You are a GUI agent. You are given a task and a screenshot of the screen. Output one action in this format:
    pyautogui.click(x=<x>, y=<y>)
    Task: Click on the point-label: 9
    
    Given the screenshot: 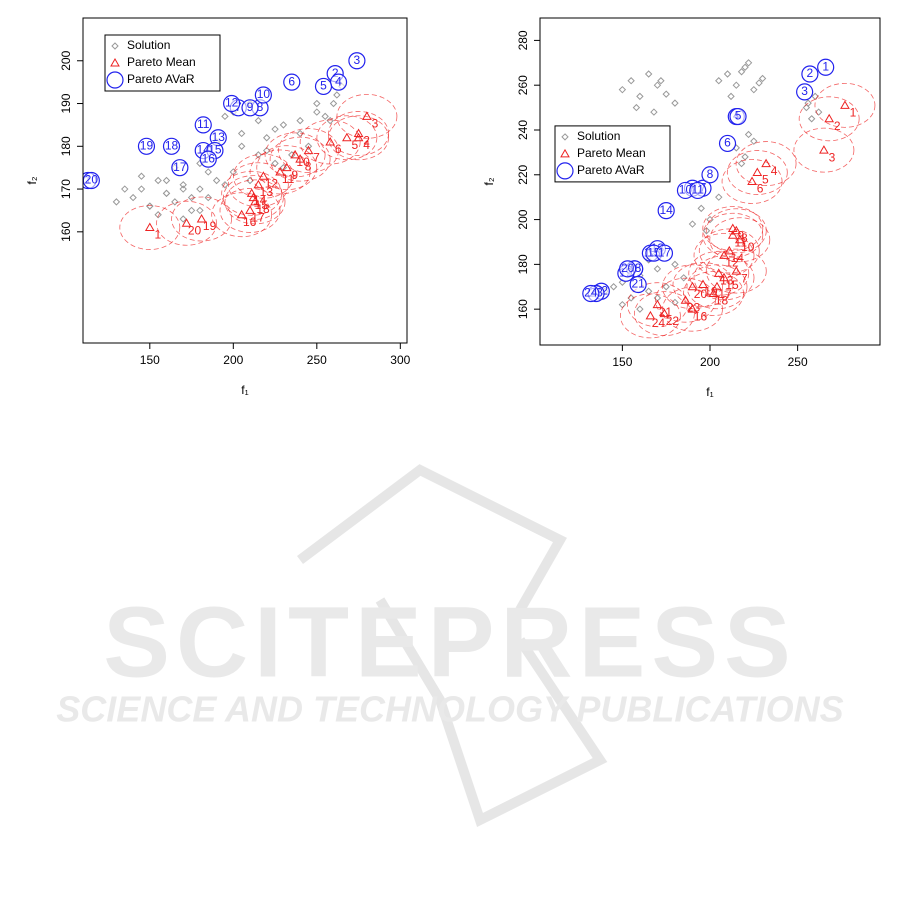 What is the action you would take?
    pyautogui.click(x=740, y=236)
    